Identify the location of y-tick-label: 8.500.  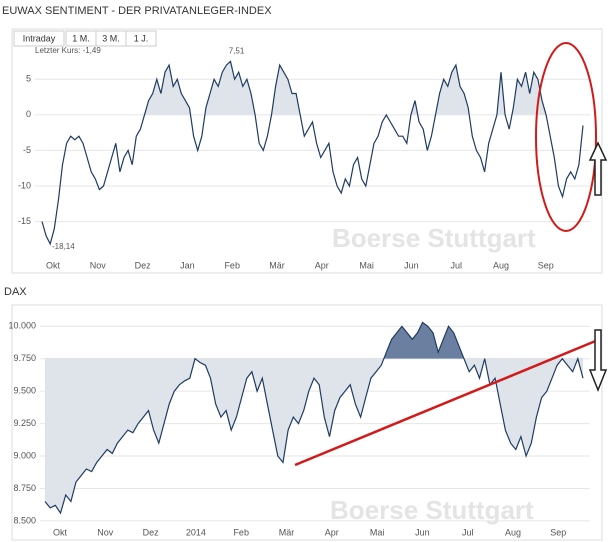
(24, 520).